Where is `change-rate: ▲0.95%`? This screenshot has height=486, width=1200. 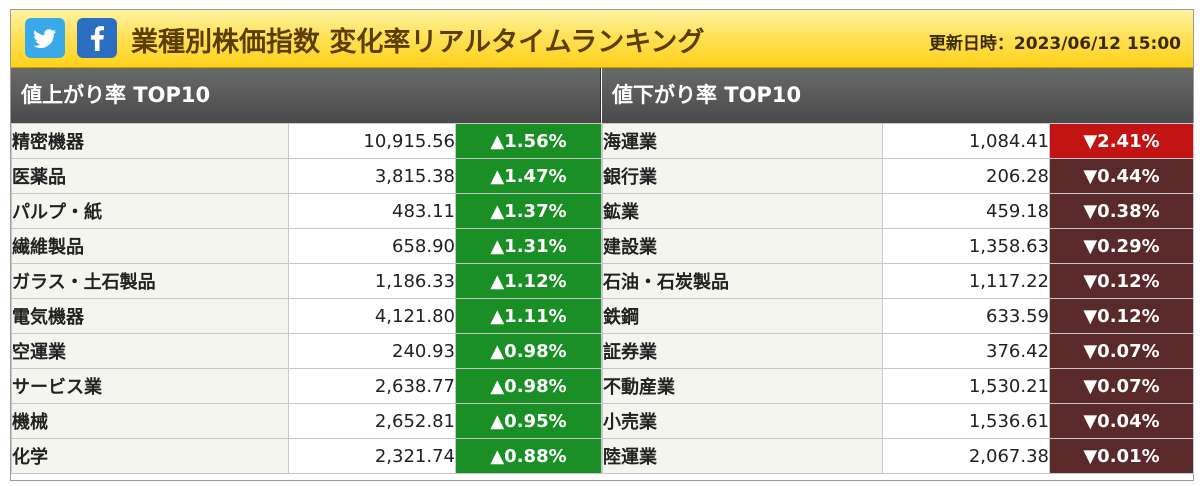
change-rate: ▲0.95% is located at coordinates (528, 421).